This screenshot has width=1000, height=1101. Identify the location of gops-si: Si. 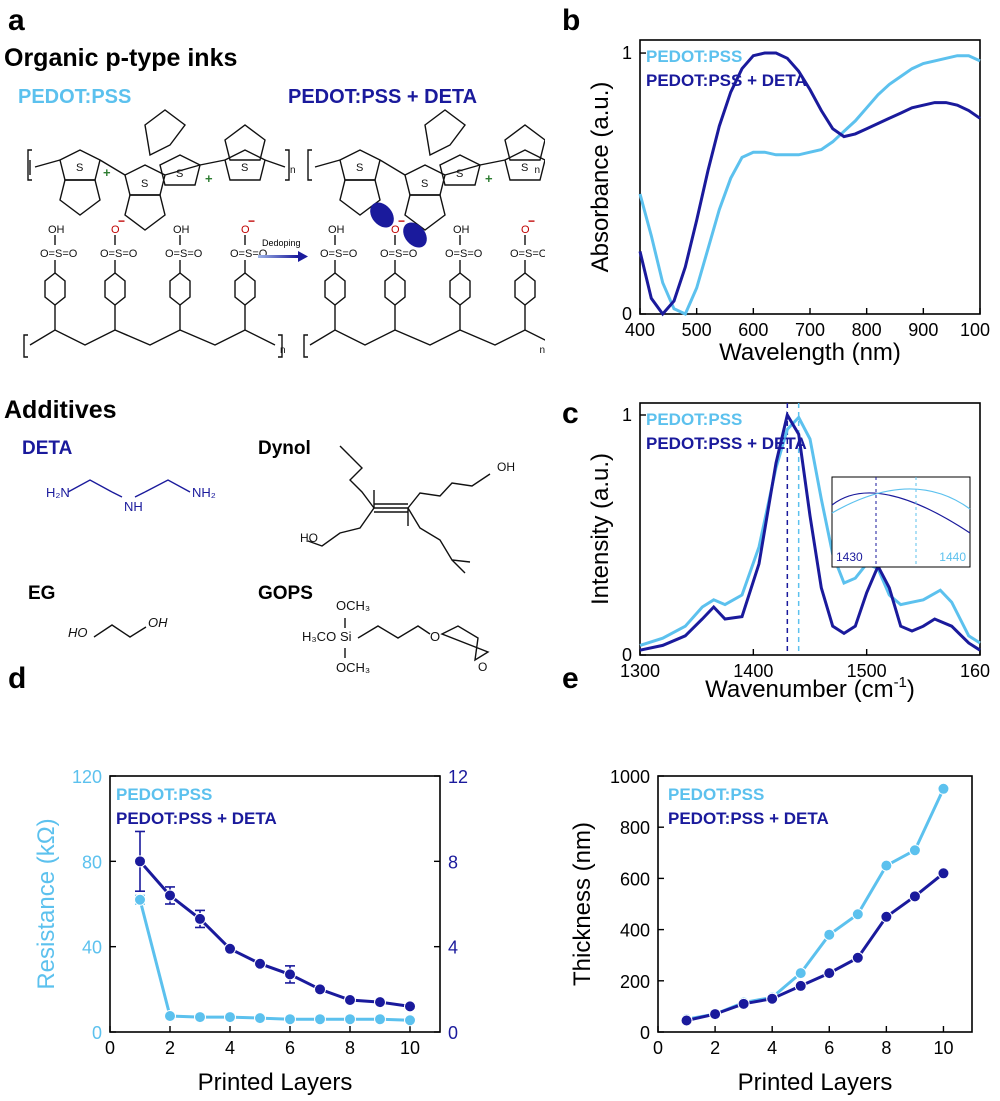
(346, 636).